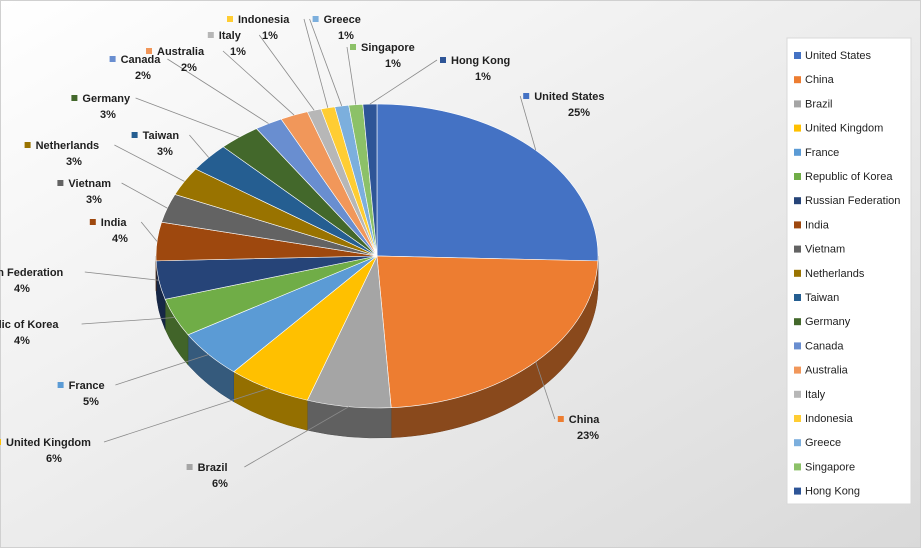  Describe the element at coordinates (220, 484) in the screenshot. I see `data-label-value-brazil: 6%` at that location.